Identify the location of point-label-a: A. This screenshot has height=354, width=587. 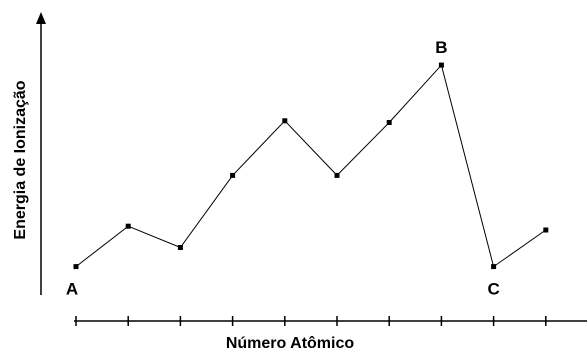
(72, 289).